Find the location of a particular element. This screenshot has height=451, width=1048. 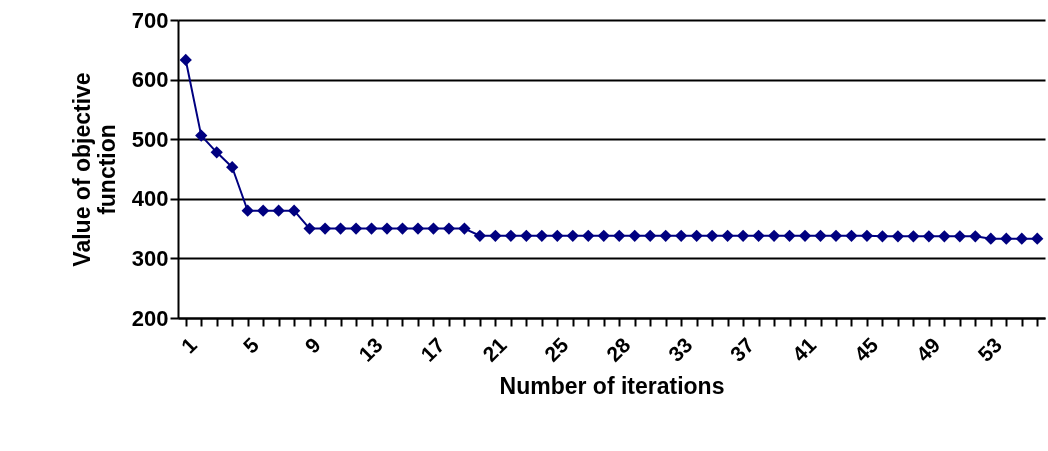

x-tick-label: 53 is located at coordinates (990, 349).